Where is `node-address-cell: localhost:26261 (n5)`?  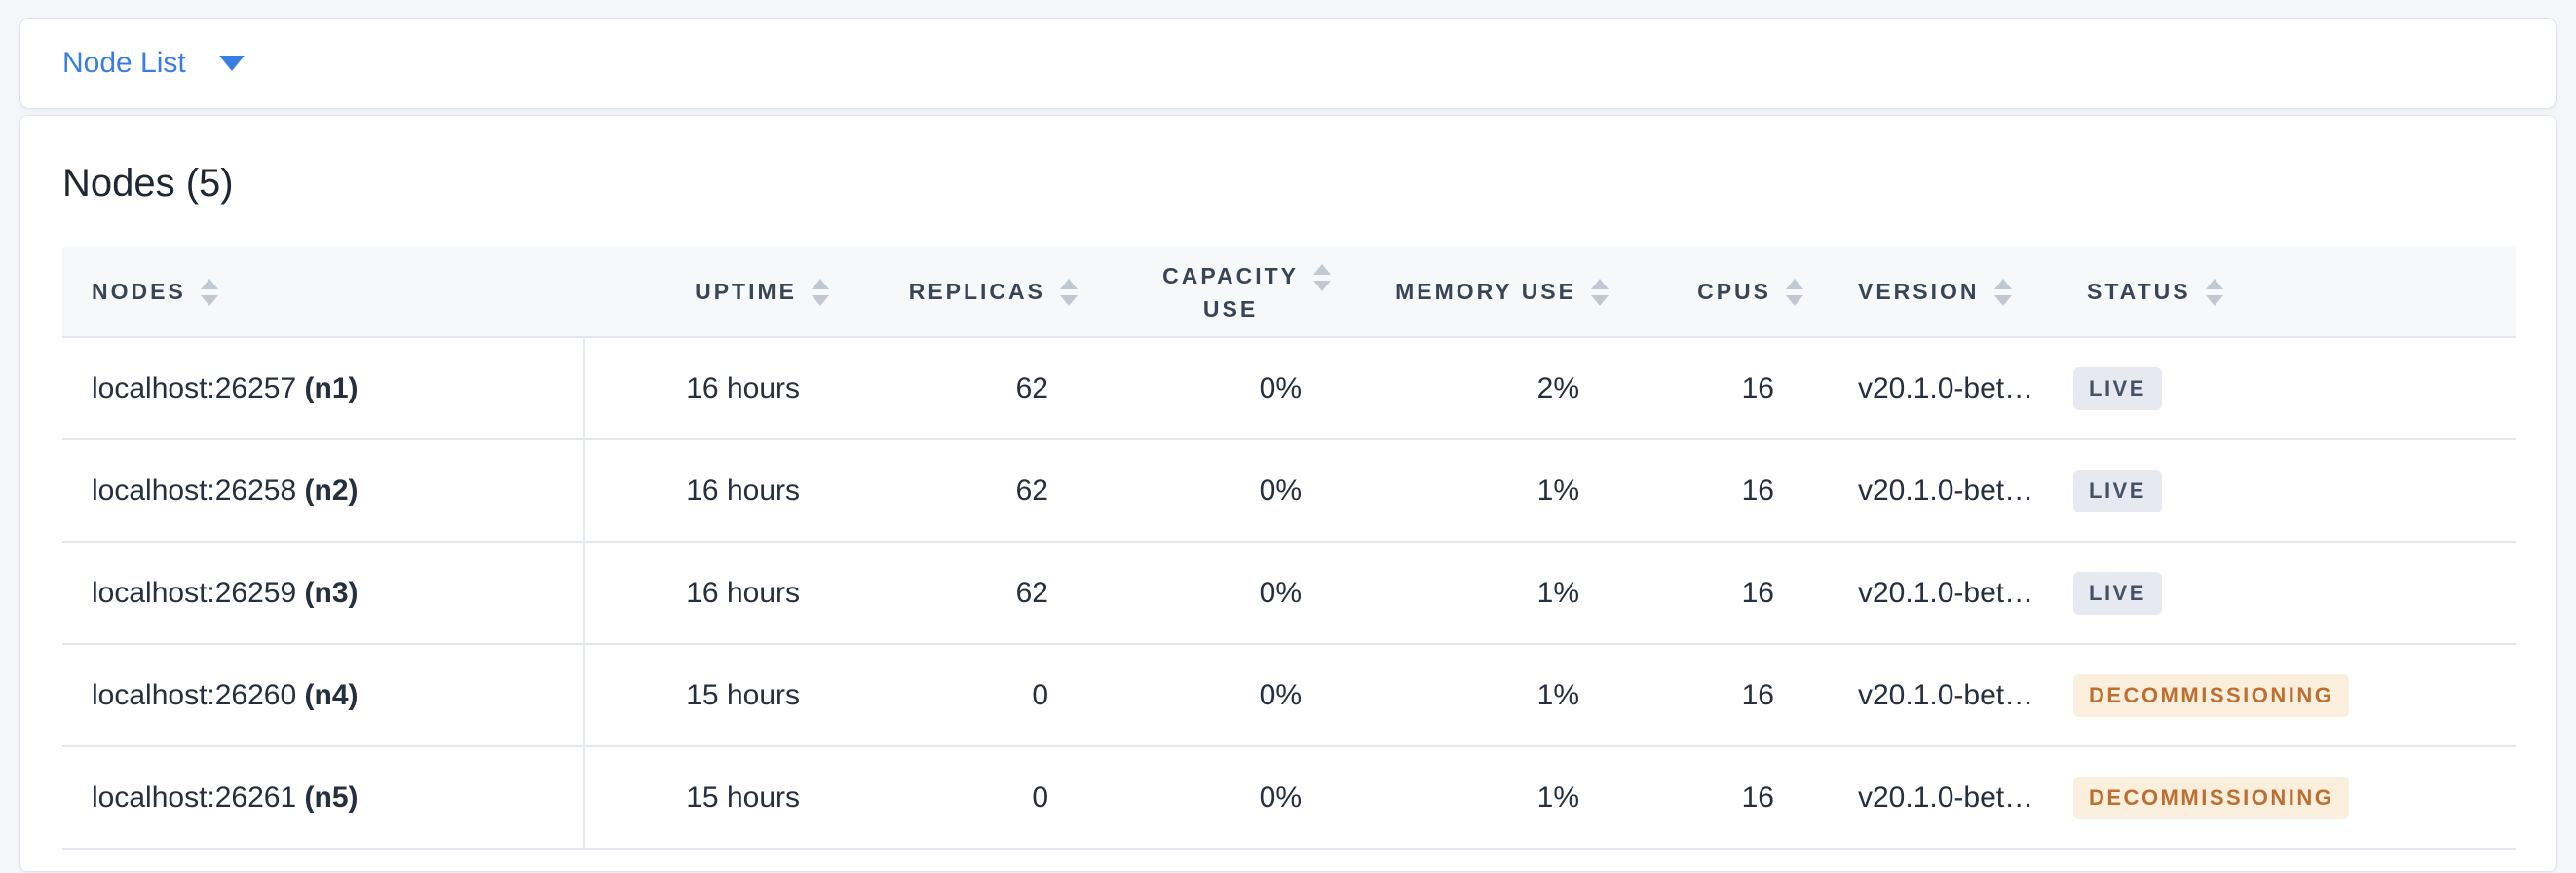
node-address-cell: localhost:26261 (n5) is located at coordinates (323, 798).